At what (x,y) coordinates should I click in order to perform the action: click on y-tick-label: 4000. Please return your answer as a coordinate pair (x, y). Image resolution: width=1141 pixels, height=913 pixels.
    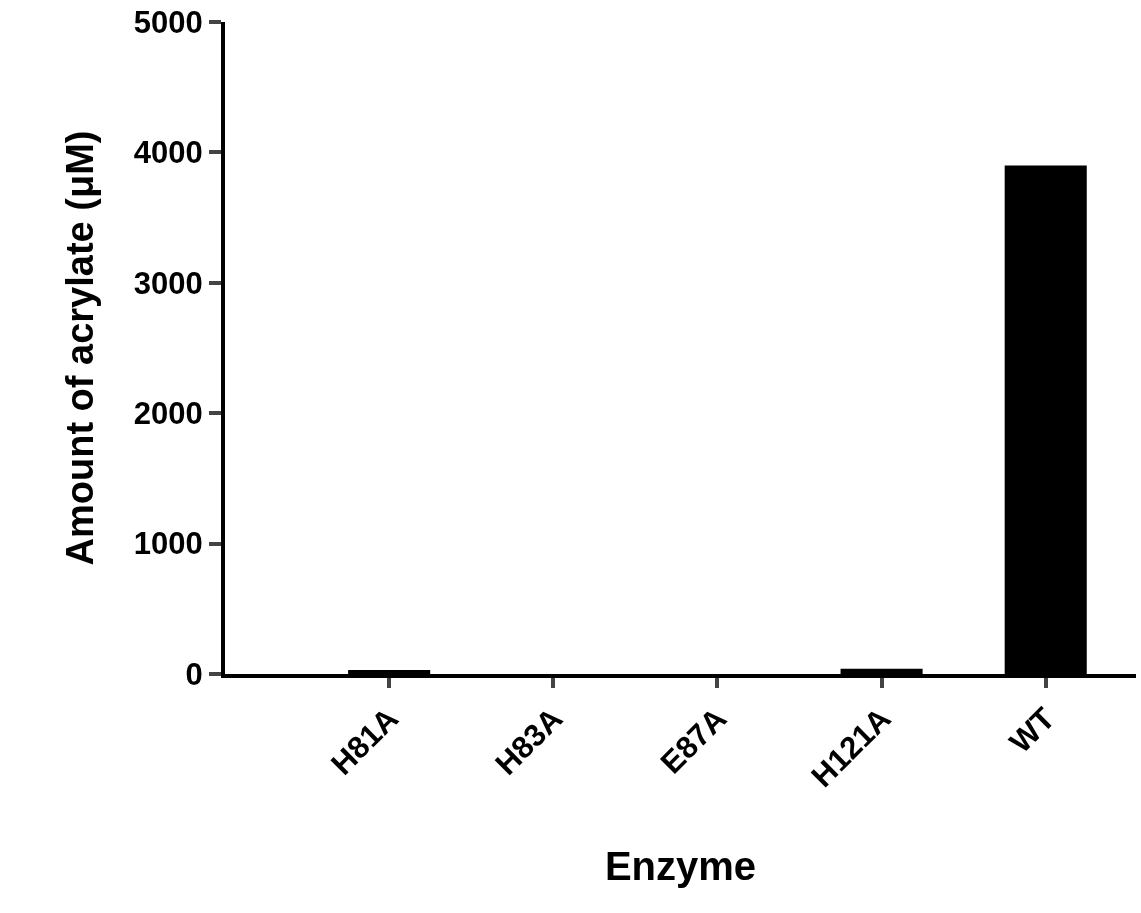
    Looking at the image, I should click on (168, 153).